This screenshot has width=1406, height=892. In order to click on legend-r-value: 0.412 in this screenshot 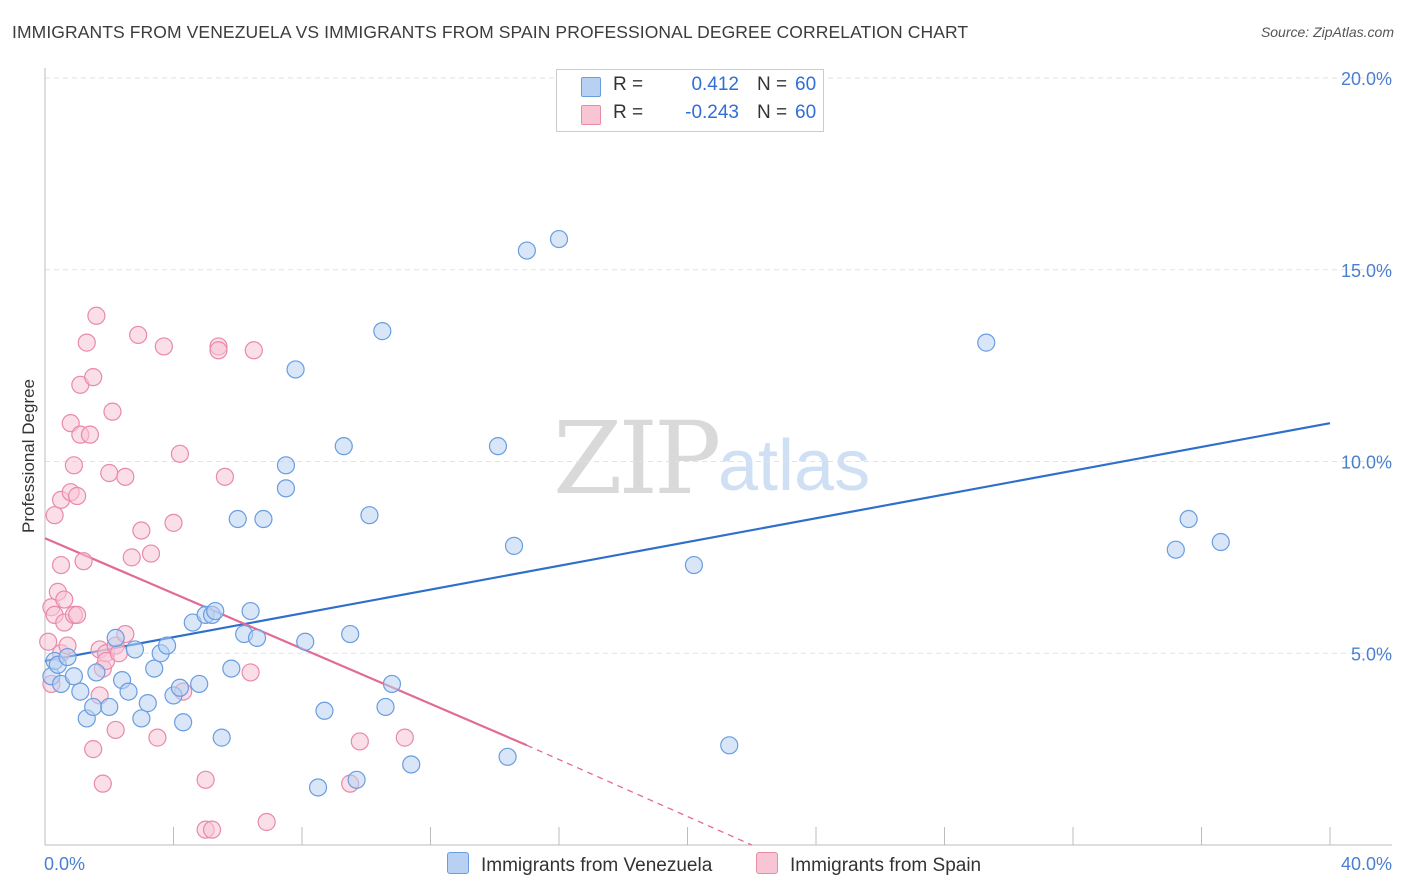, I will do `click(715, 84)`.